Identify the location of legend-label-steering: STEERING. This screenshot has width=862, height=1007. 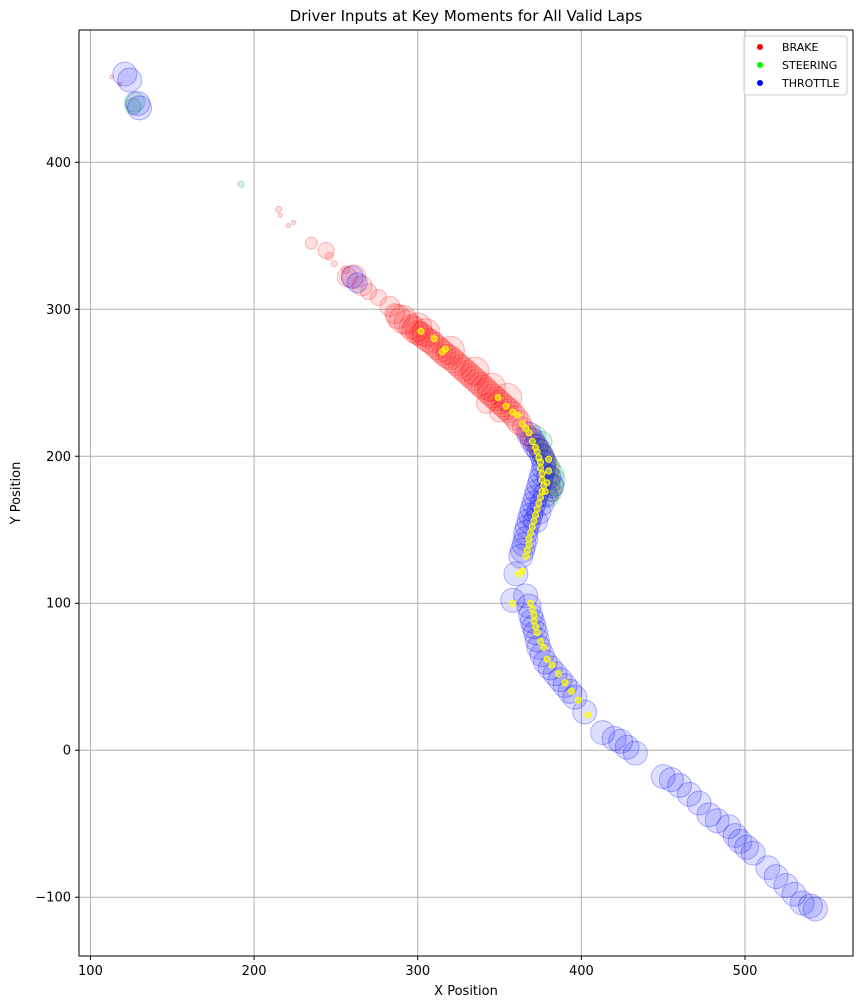
(809, 65).